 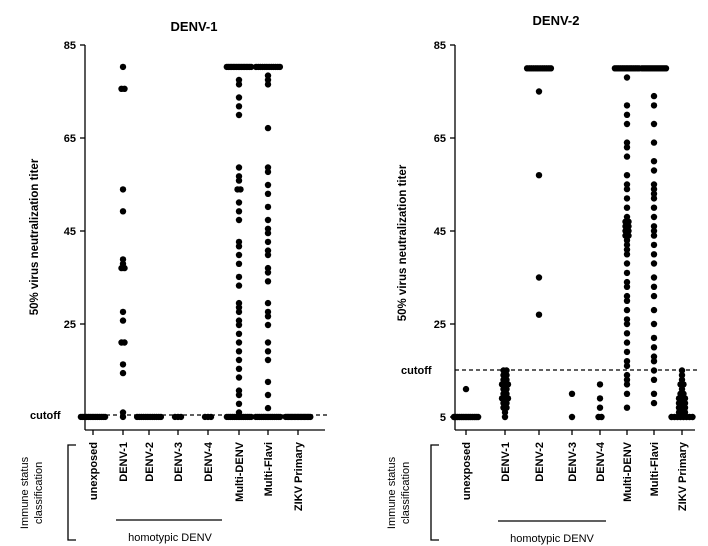 I want to click on data-point-zikv-primary, so click(x=692, y=417).